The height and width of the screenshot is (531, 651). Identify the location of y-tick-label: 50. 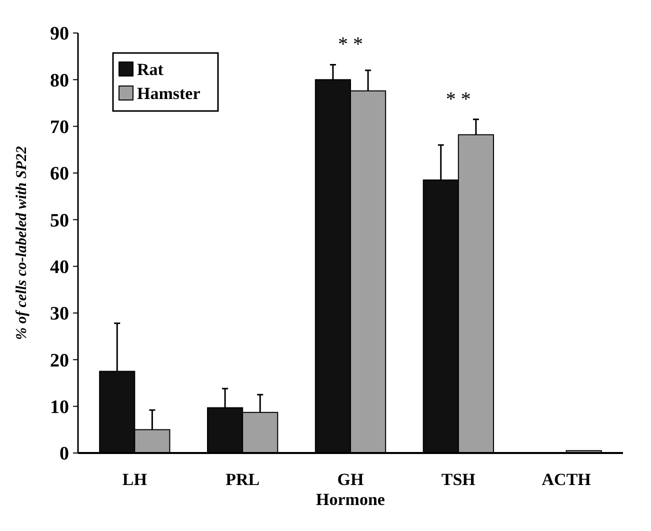
(59, 221).